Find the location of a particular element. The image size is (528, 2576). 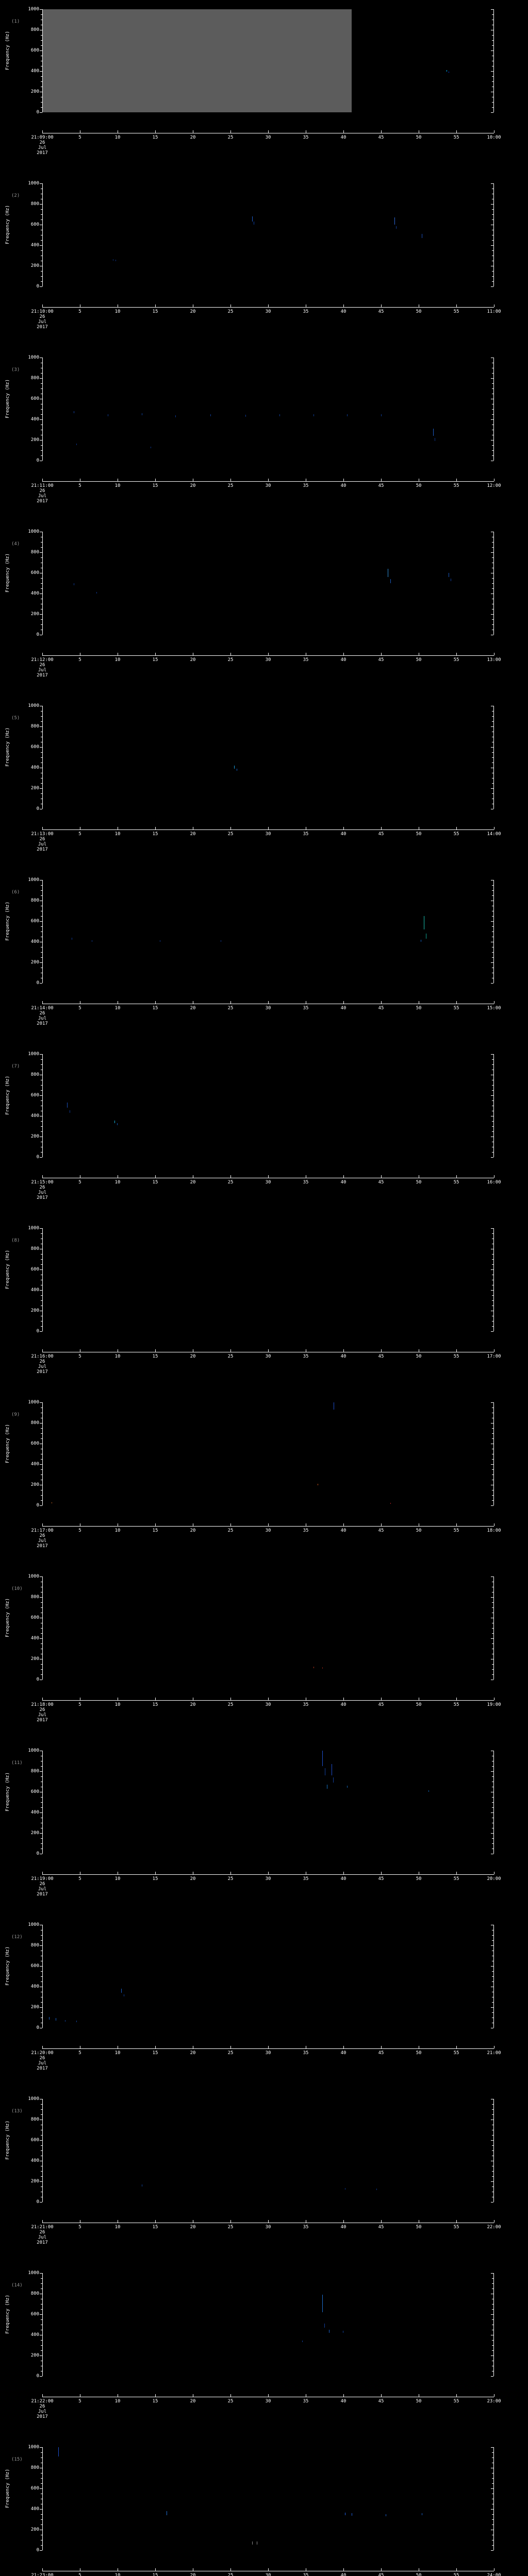

y-axis-line-right is located at coordinates (492, 1802).